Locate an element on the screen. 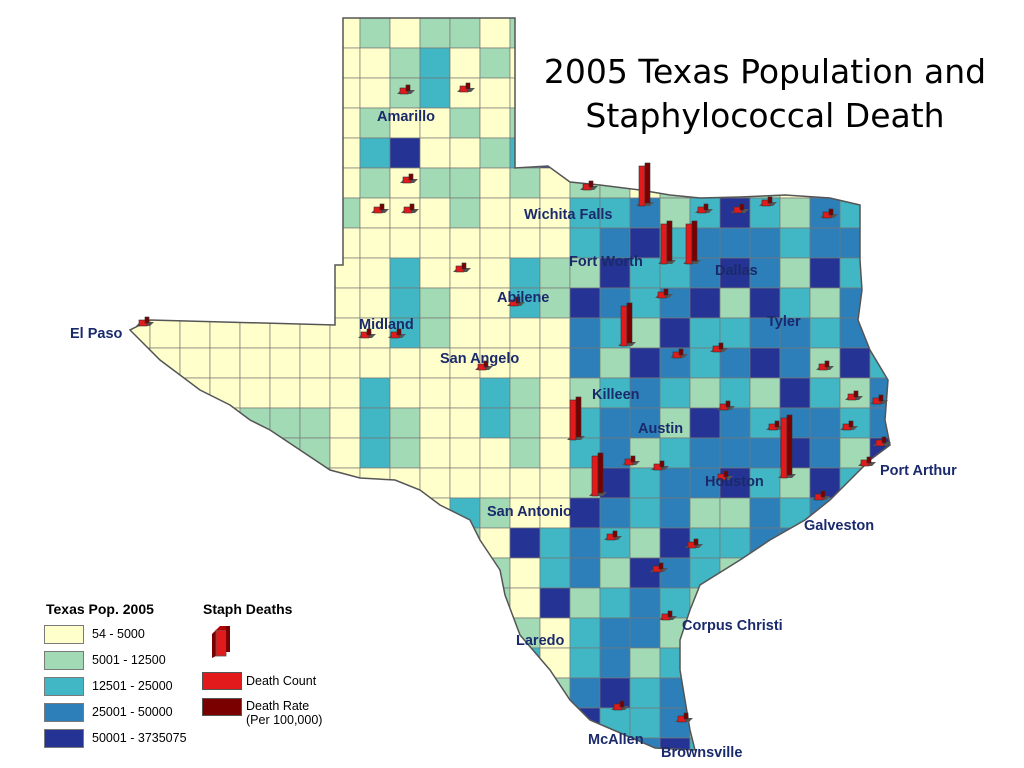 Image resolution: width=1024 pixels, height=768 pixels. city-label-brownsville: Brownsville is located at coordinates (702, 753).